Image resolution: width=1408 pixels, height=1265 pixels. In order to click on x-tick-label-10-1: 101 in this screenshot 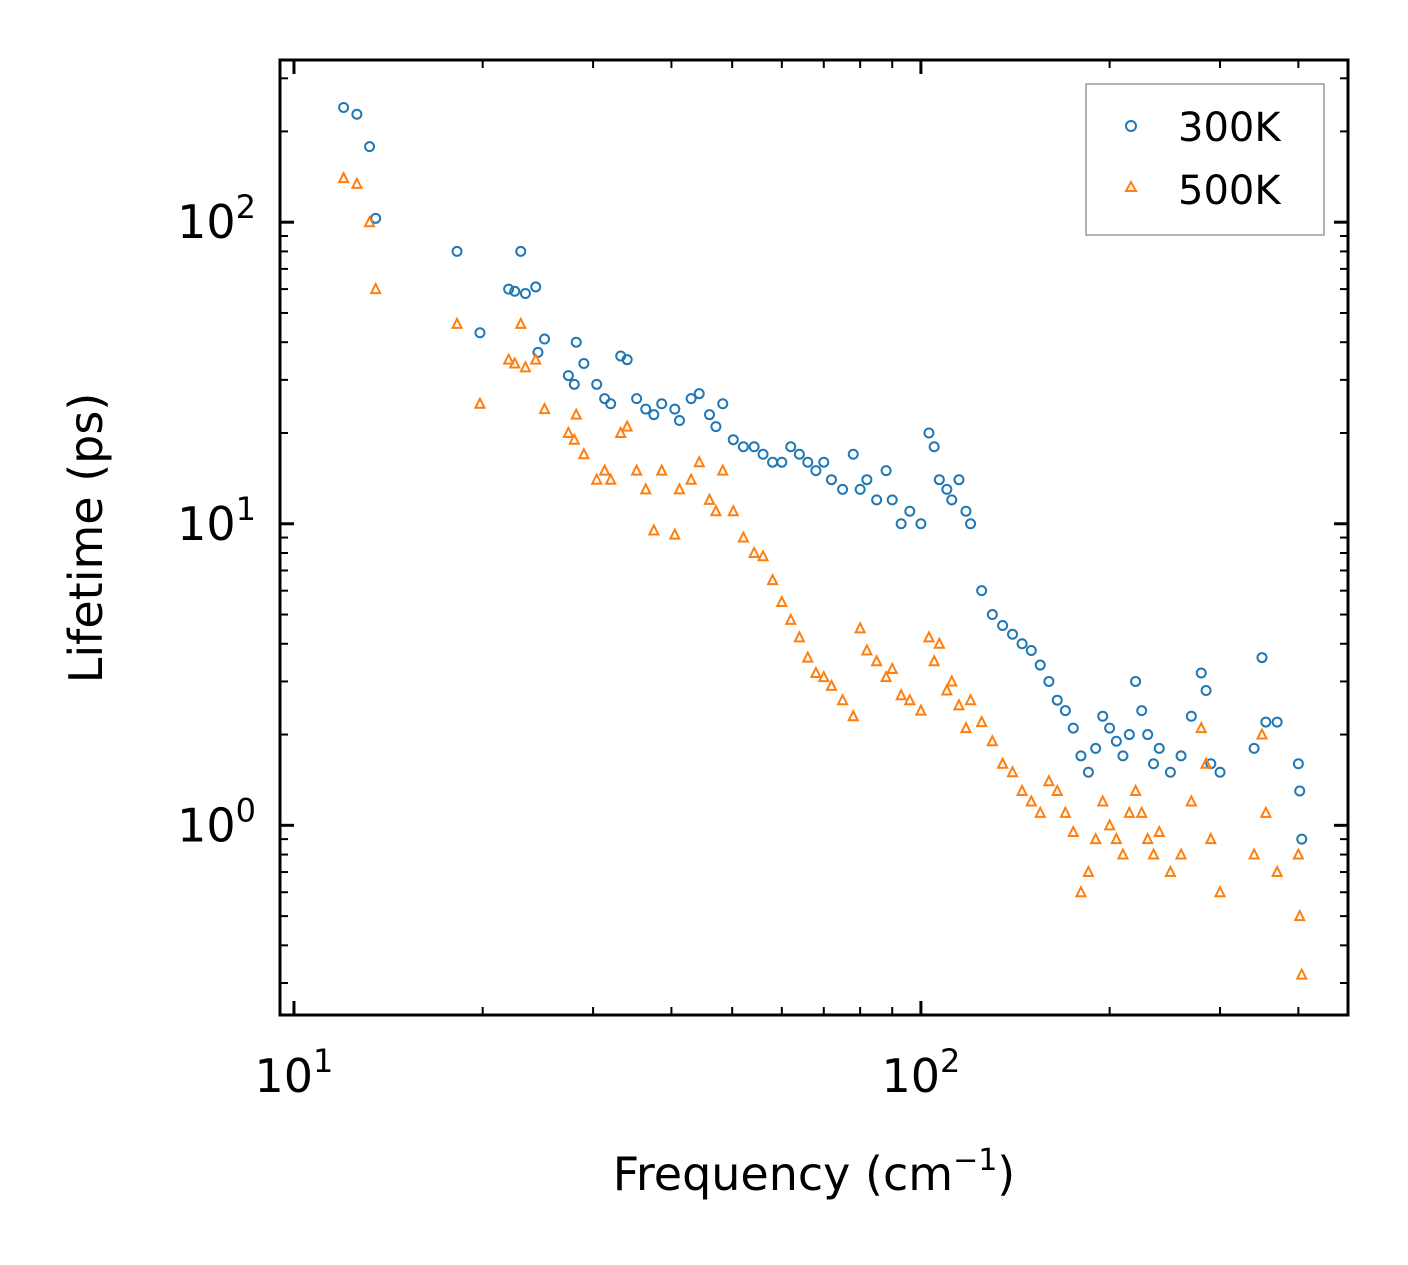, I will do `click(294, 1072)`.